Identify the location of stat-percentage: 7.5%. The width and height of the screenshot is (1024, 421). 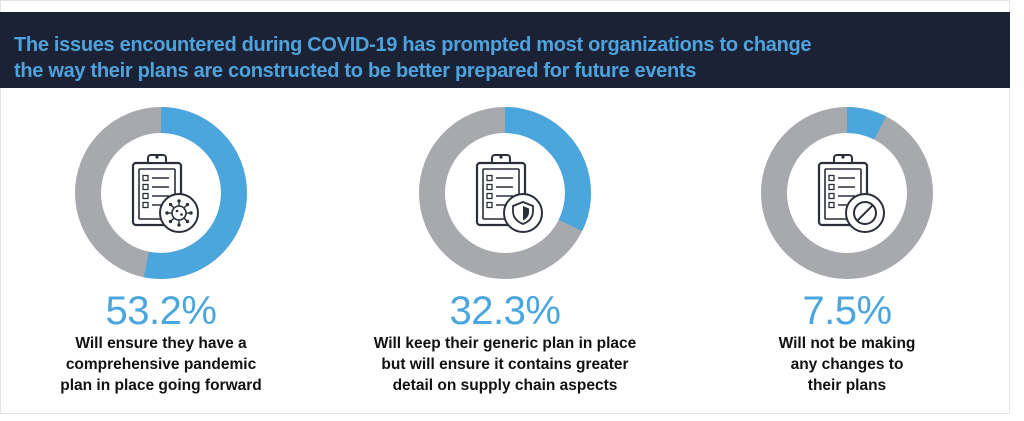
(847, 311).